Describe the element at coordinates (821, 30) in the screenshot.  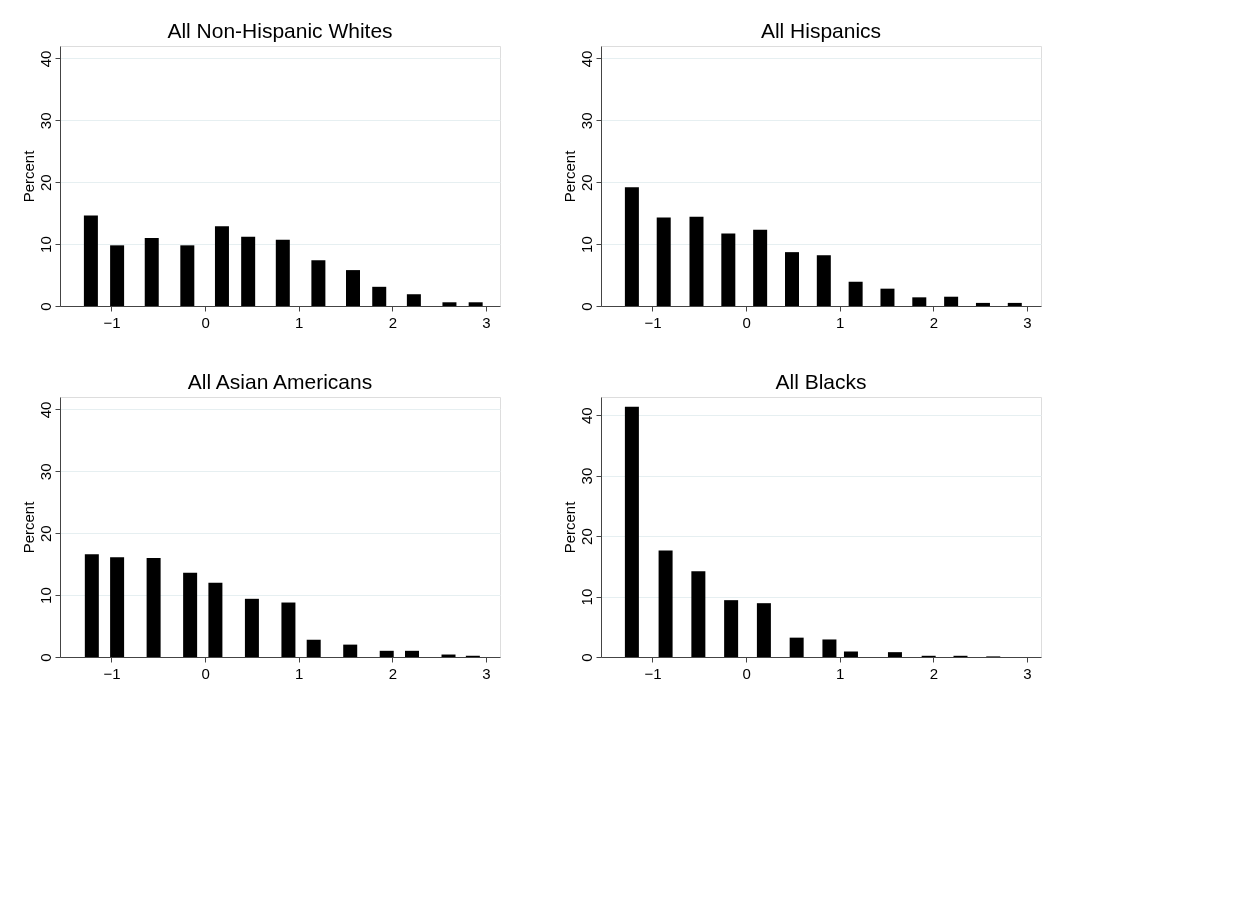
I see `chart-title: All Hispanics` at that location.